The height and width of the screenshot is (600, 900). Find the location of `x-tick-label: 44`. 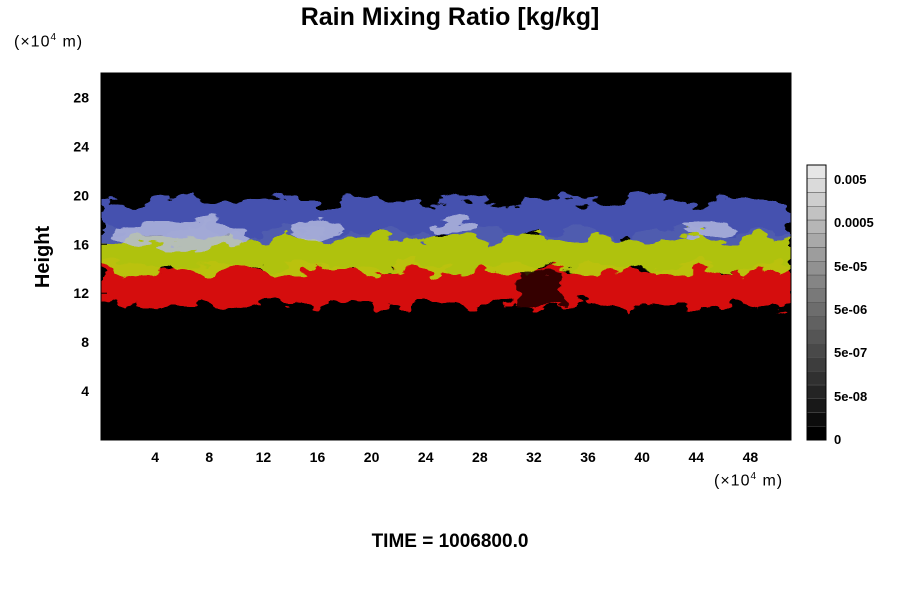

x-tick-label: 44 is located at coordinates (697, 457).